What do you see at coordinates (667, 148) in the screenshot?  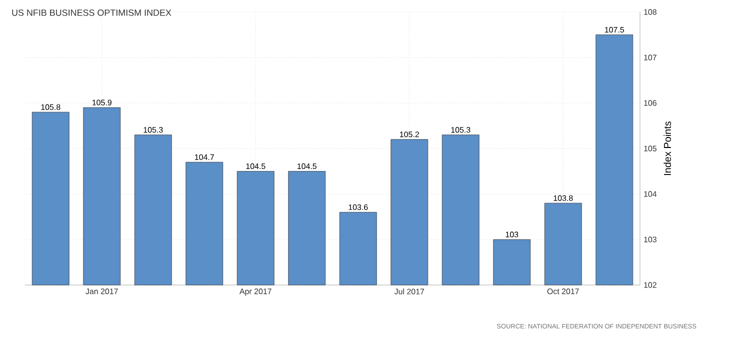 I see `y-axis-title: Index Points` at bounding box center [667, 148].